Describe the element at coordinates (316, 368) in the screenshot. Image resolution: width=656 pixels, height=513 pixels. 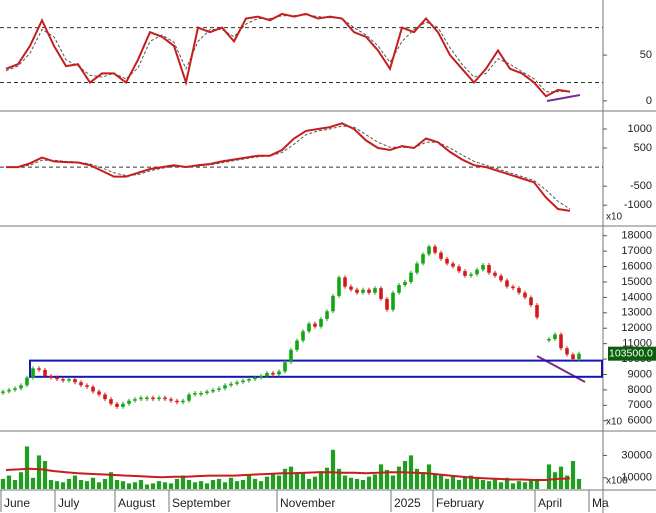
I see `support-zone` at that location.